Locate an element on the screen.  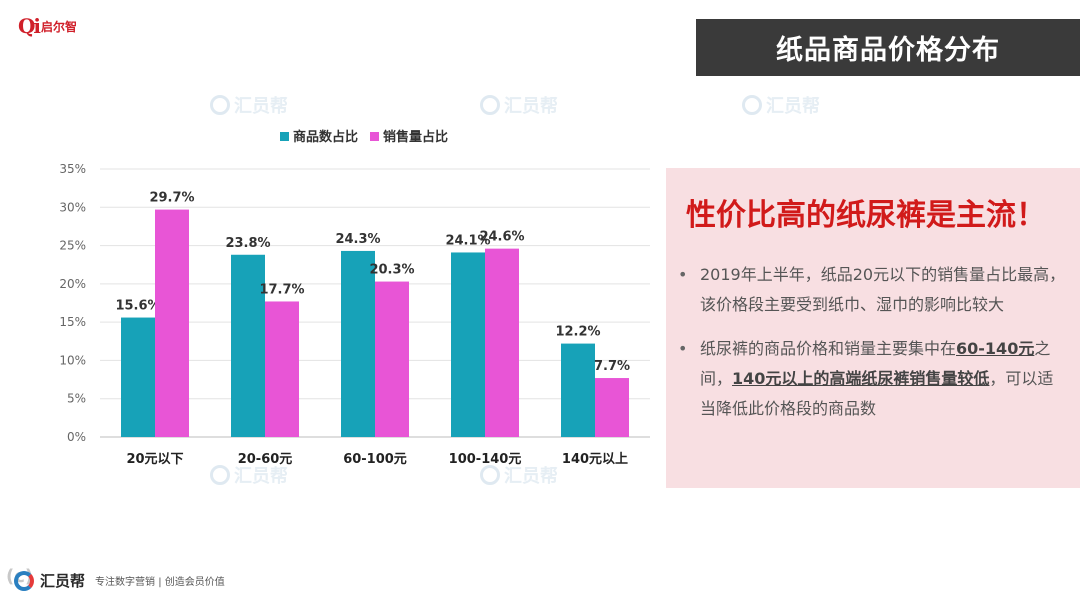
data-label: 24.1% is located at coordinates (467, 240).